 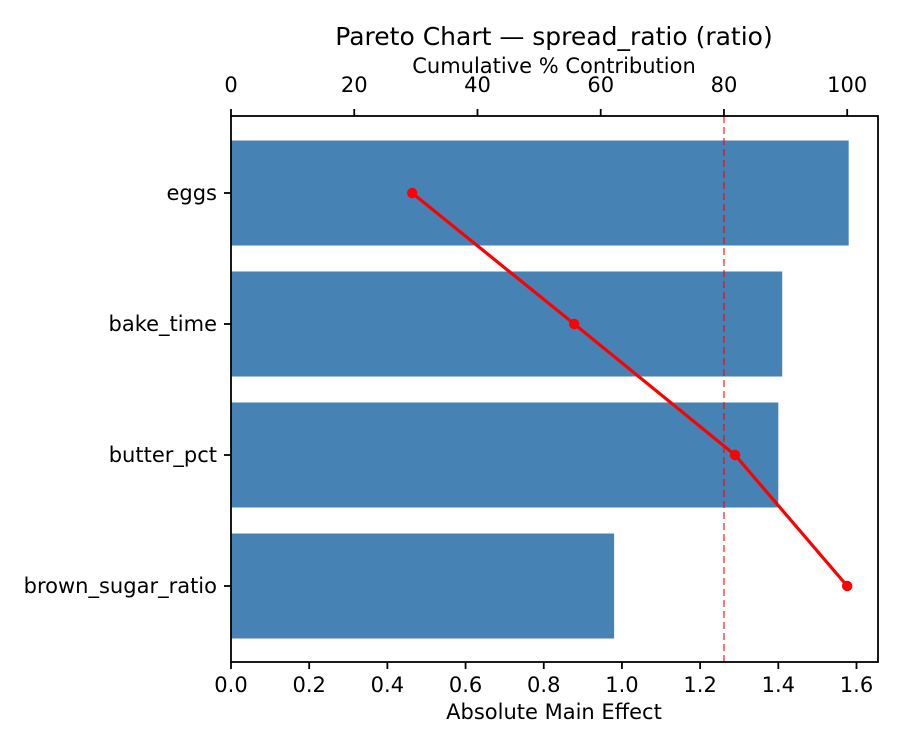 What do you see at coordinates (553, 36) in the screenshot?
I see `chart-title: Pareto Chart — spread_ratio (ratio)` at bounding box center [553, 36].